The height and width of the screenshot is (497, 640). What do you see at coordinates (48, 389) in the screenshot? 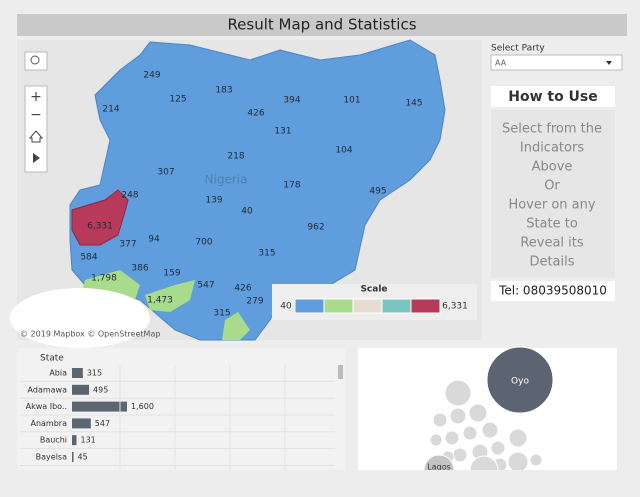
I see `category-label: Adamawa` at bounding box center [48, 389].